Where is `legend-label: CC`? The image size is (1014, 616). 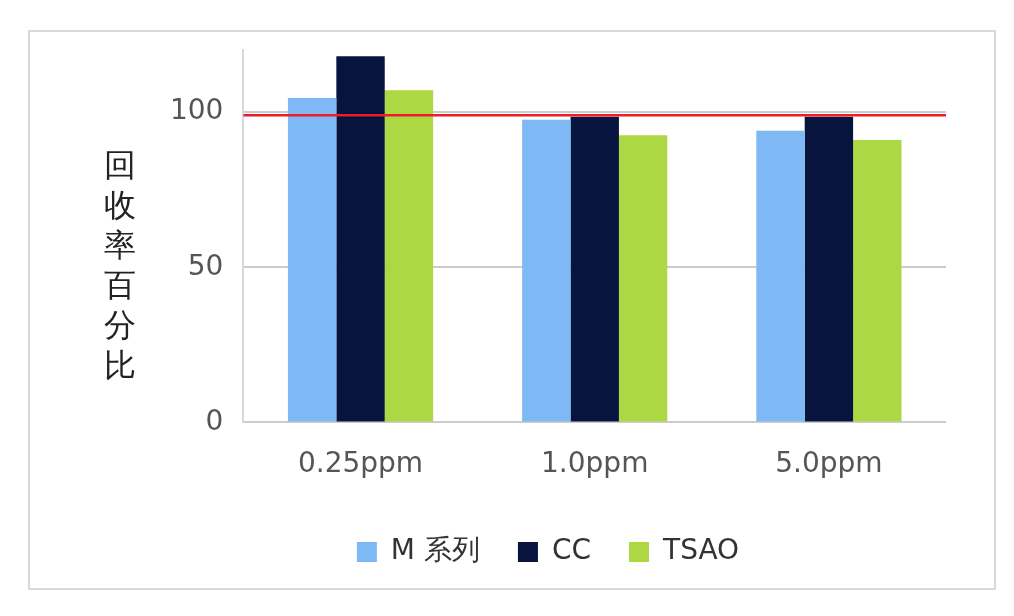 legend-label: CC is located at coordinates (571, 550).